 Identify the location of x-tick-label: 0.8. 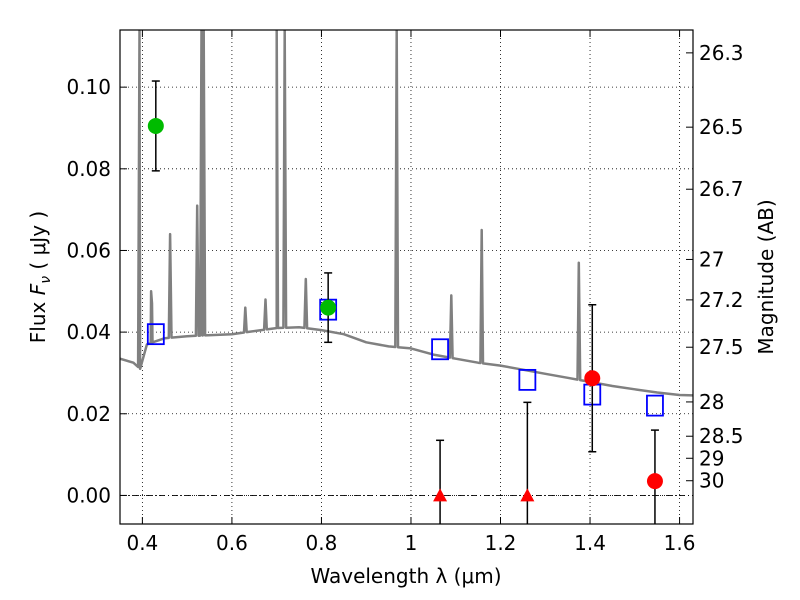
(322, 543).